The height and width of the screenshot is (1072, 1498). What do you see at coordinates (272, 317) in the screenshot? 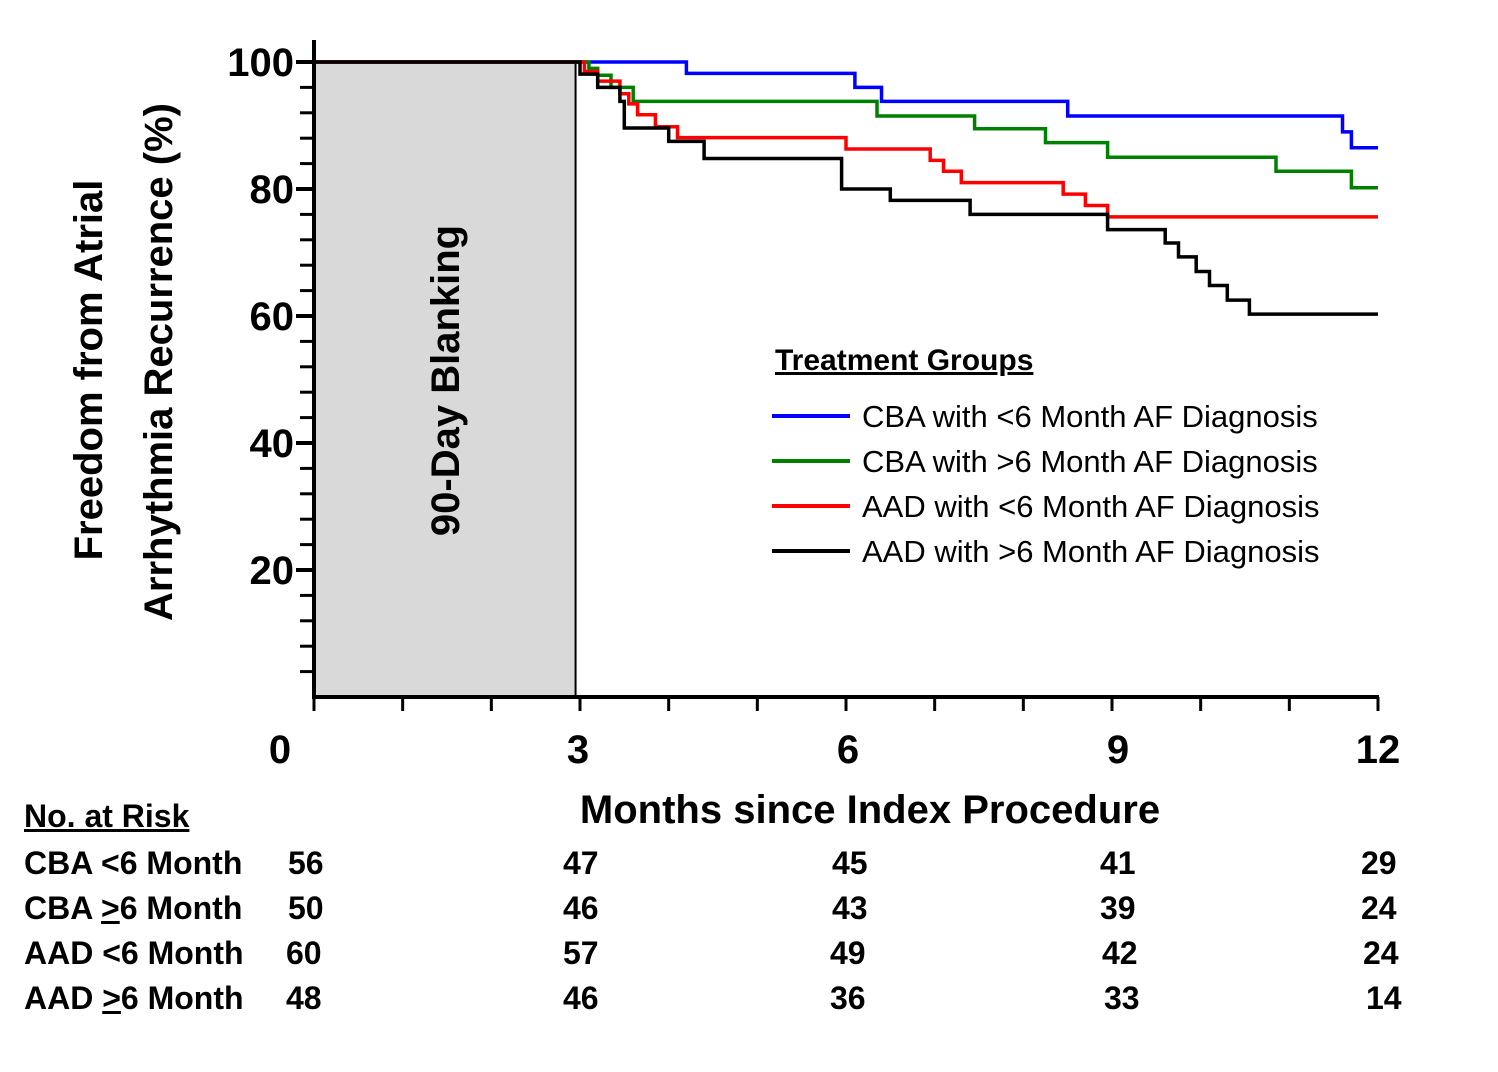
I see `y-tick-label: 60` at bounding box center [272, 317].